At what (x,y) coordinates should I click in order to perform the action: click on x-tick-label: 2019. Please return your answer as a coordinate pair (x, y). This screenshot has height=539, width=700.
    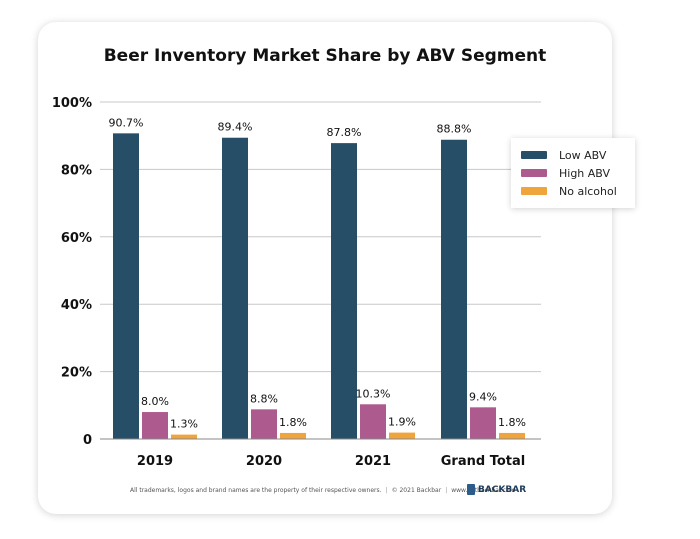
    Looking at the image, I should click on (155, 461).